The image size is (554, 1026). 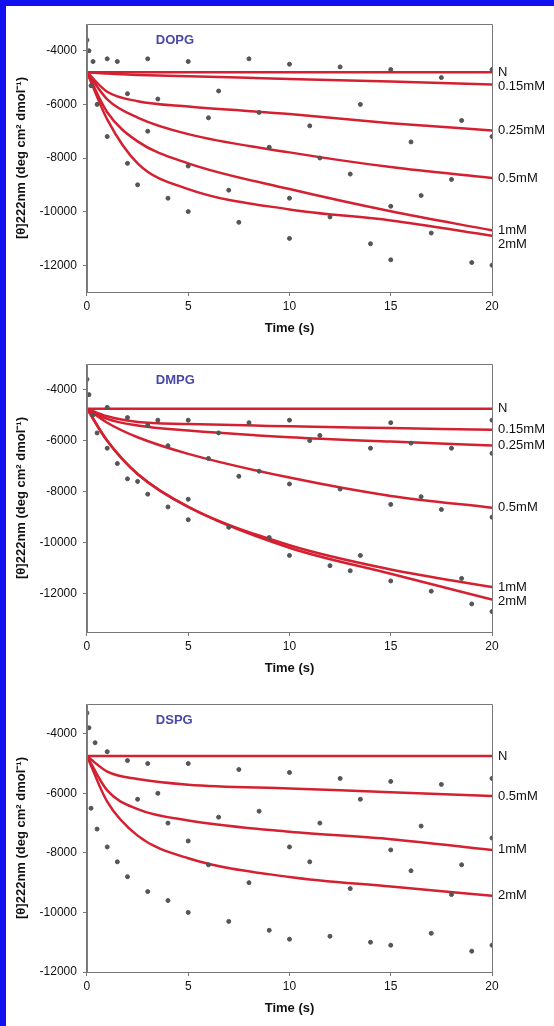 I want to click on text: DMPG, so click(x=175, y=379).